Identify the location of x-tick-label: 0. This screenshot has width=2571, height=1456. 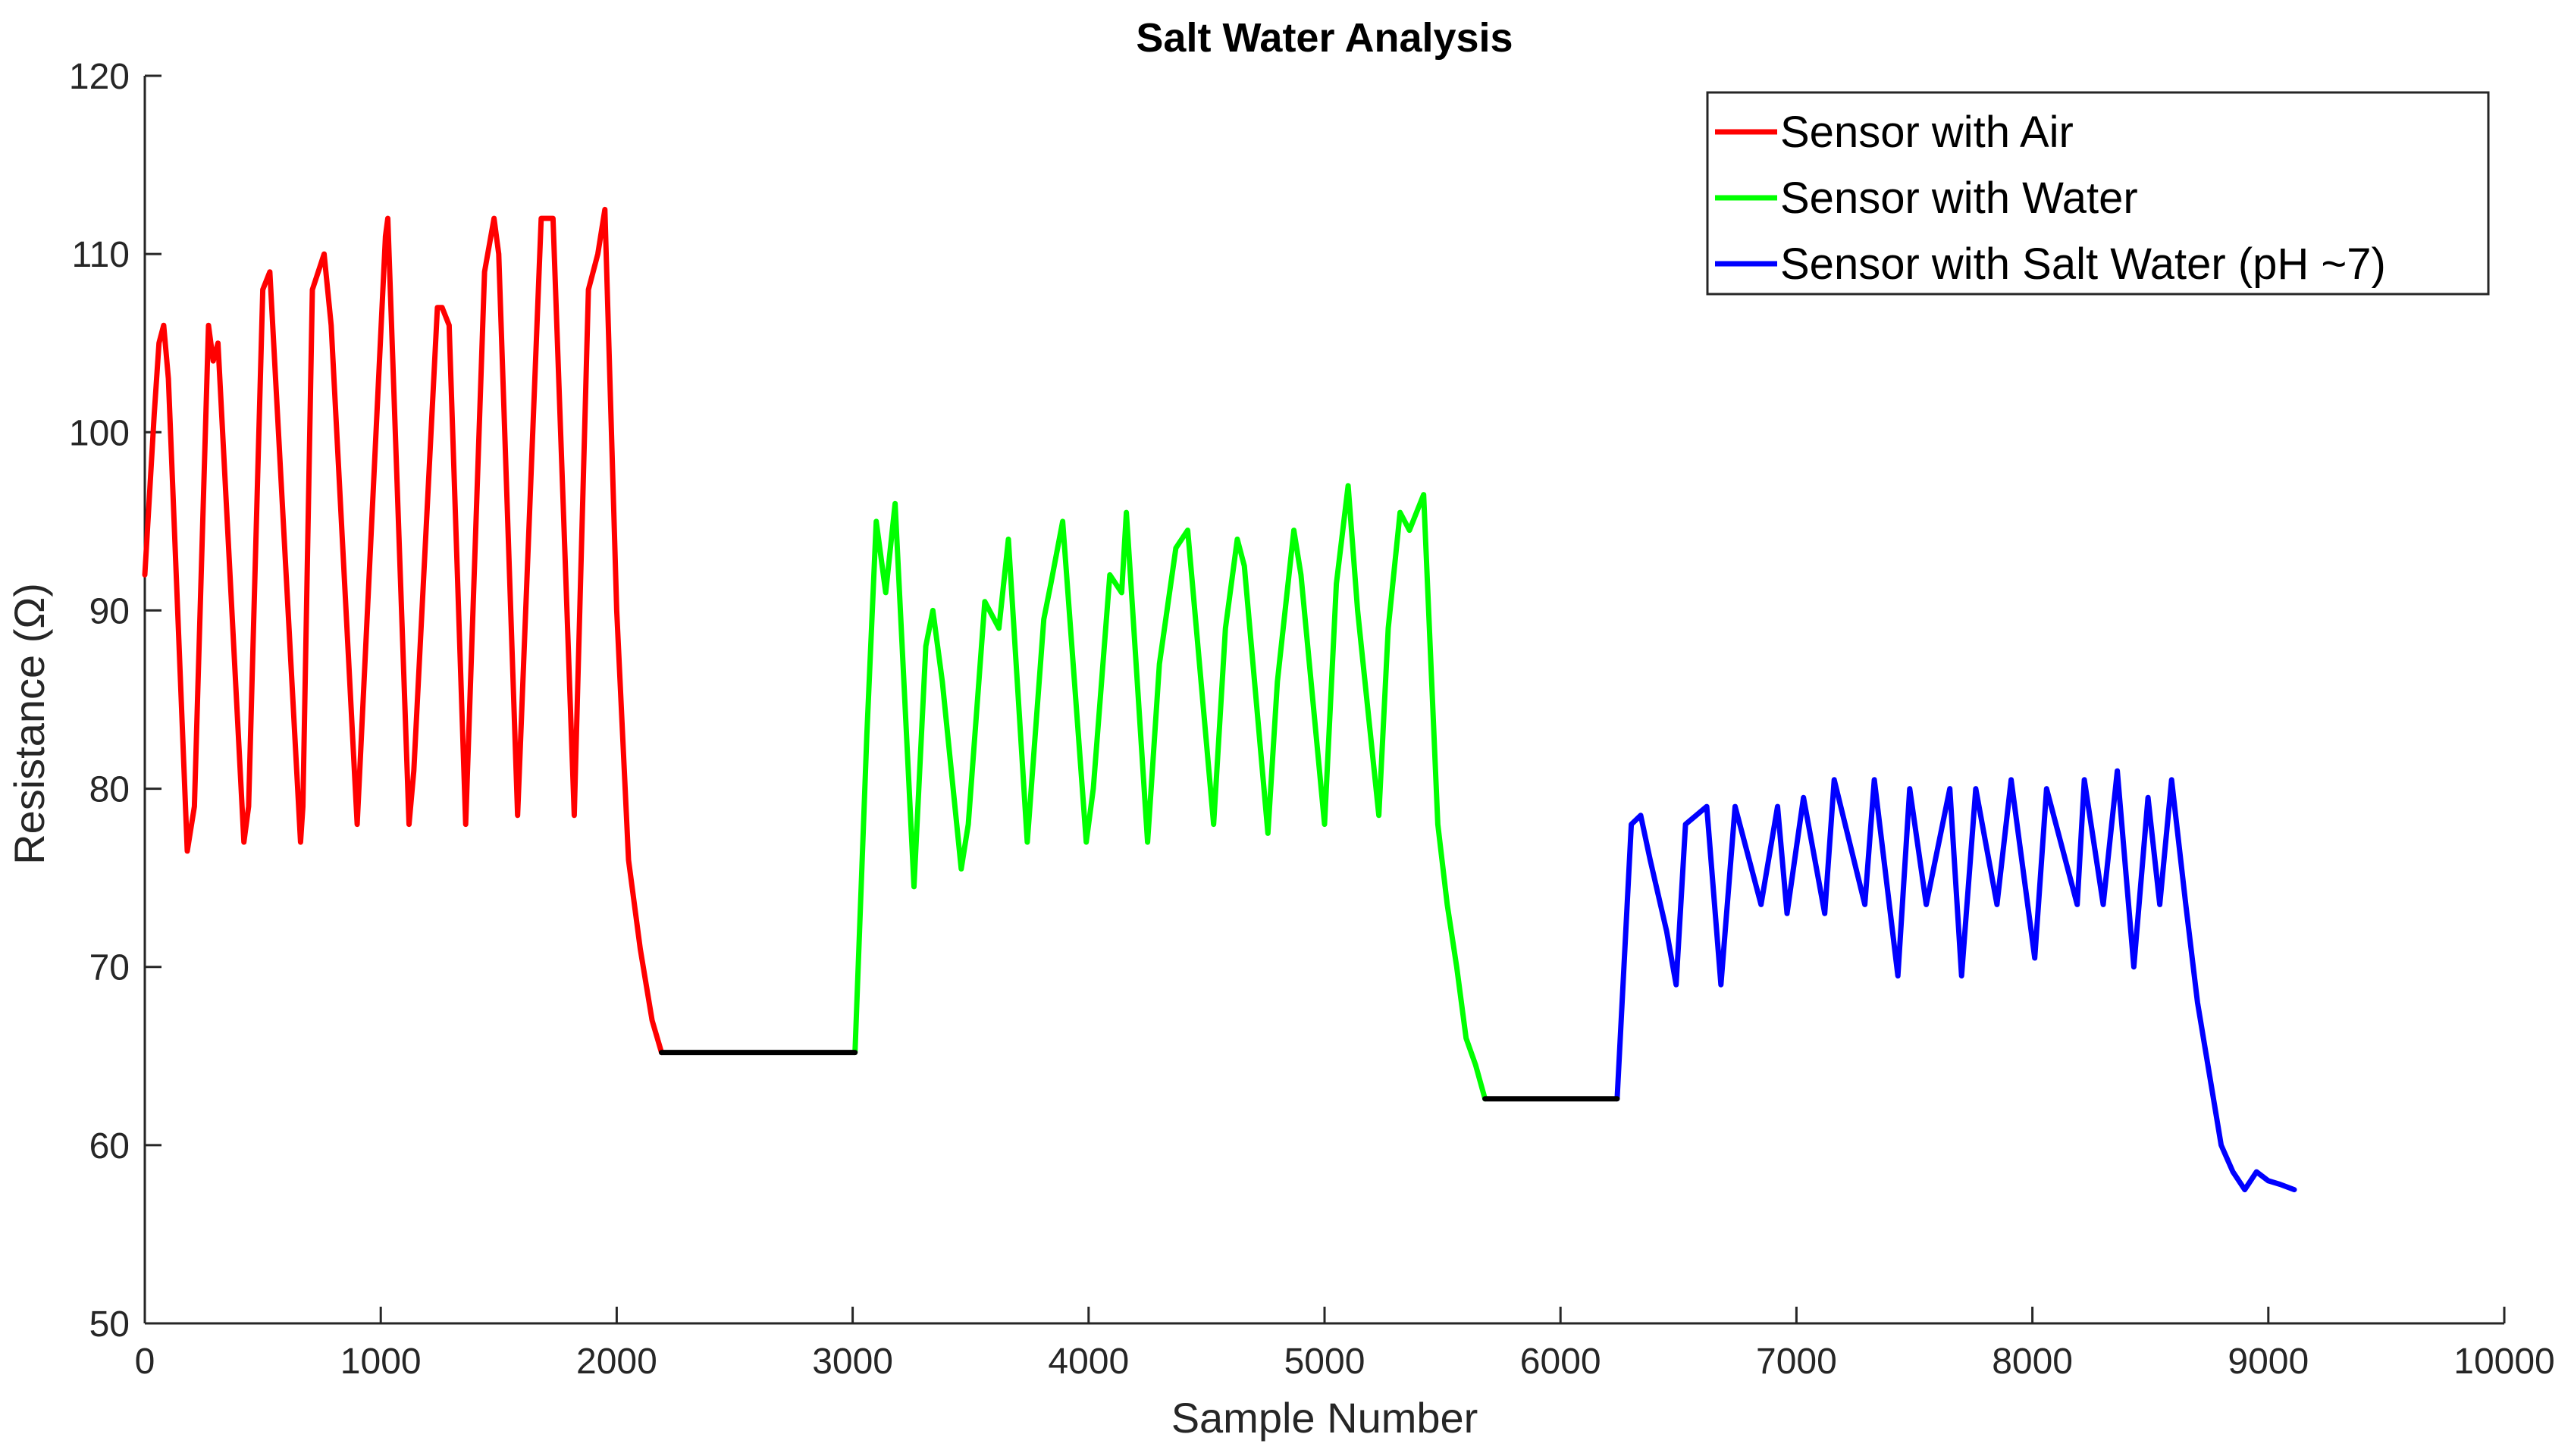
(145, 1362).